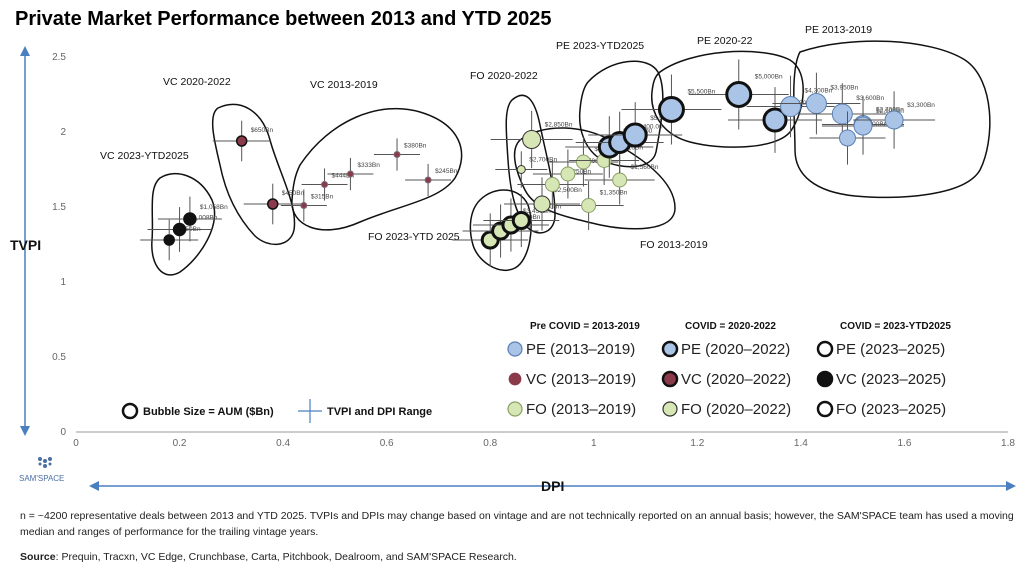  I want to click on legend-label: VC (2020–2022), so click(736, 379).